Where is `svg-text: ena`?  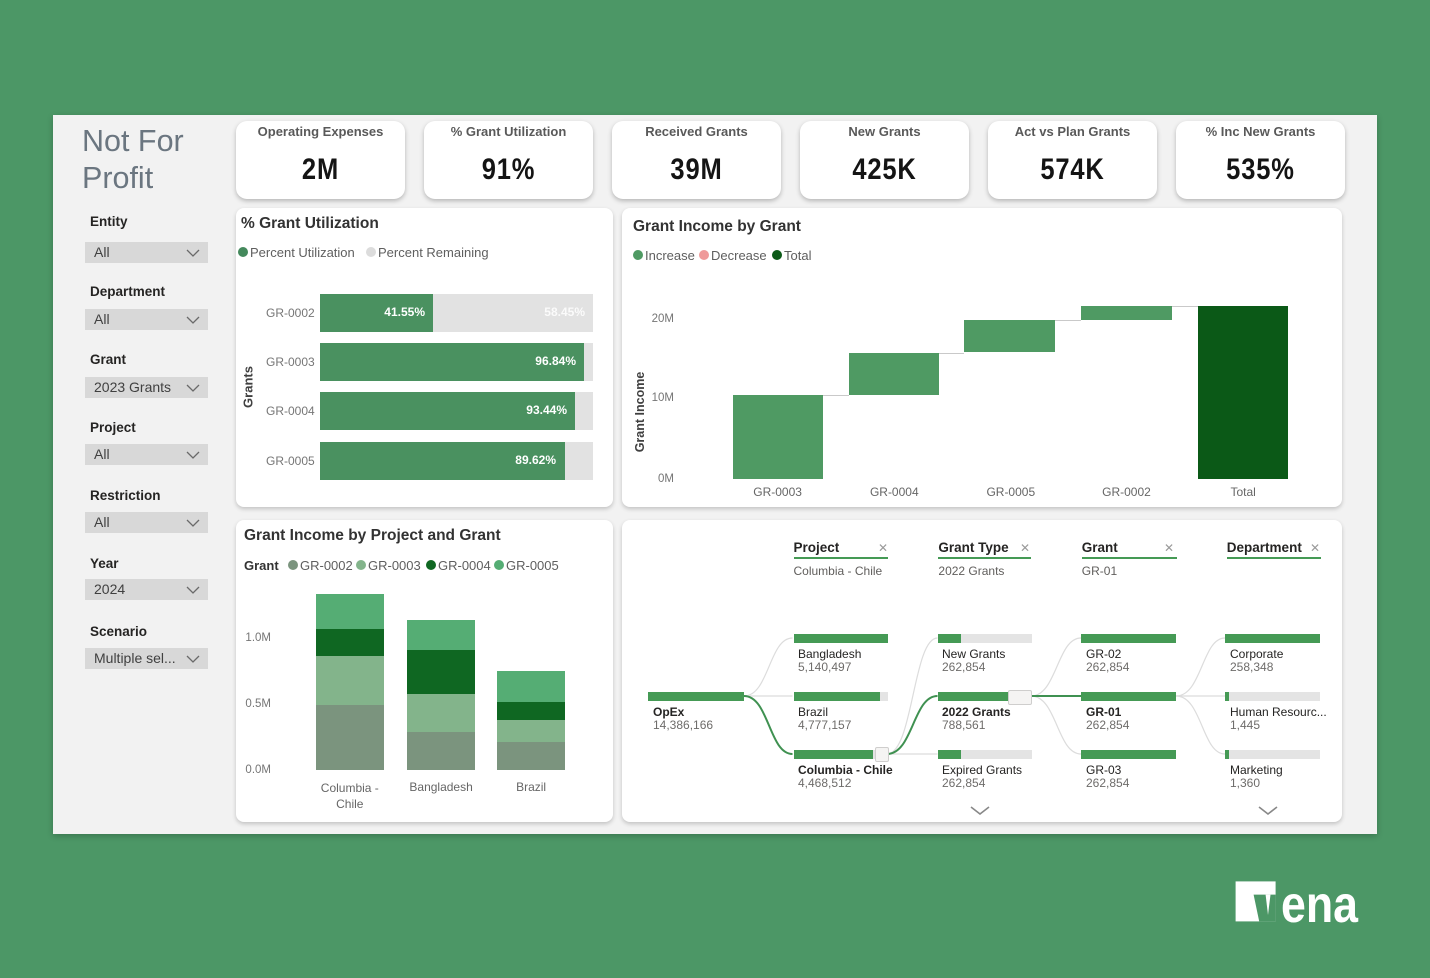
svg-text: ena is located at coordinates (1320, 905).